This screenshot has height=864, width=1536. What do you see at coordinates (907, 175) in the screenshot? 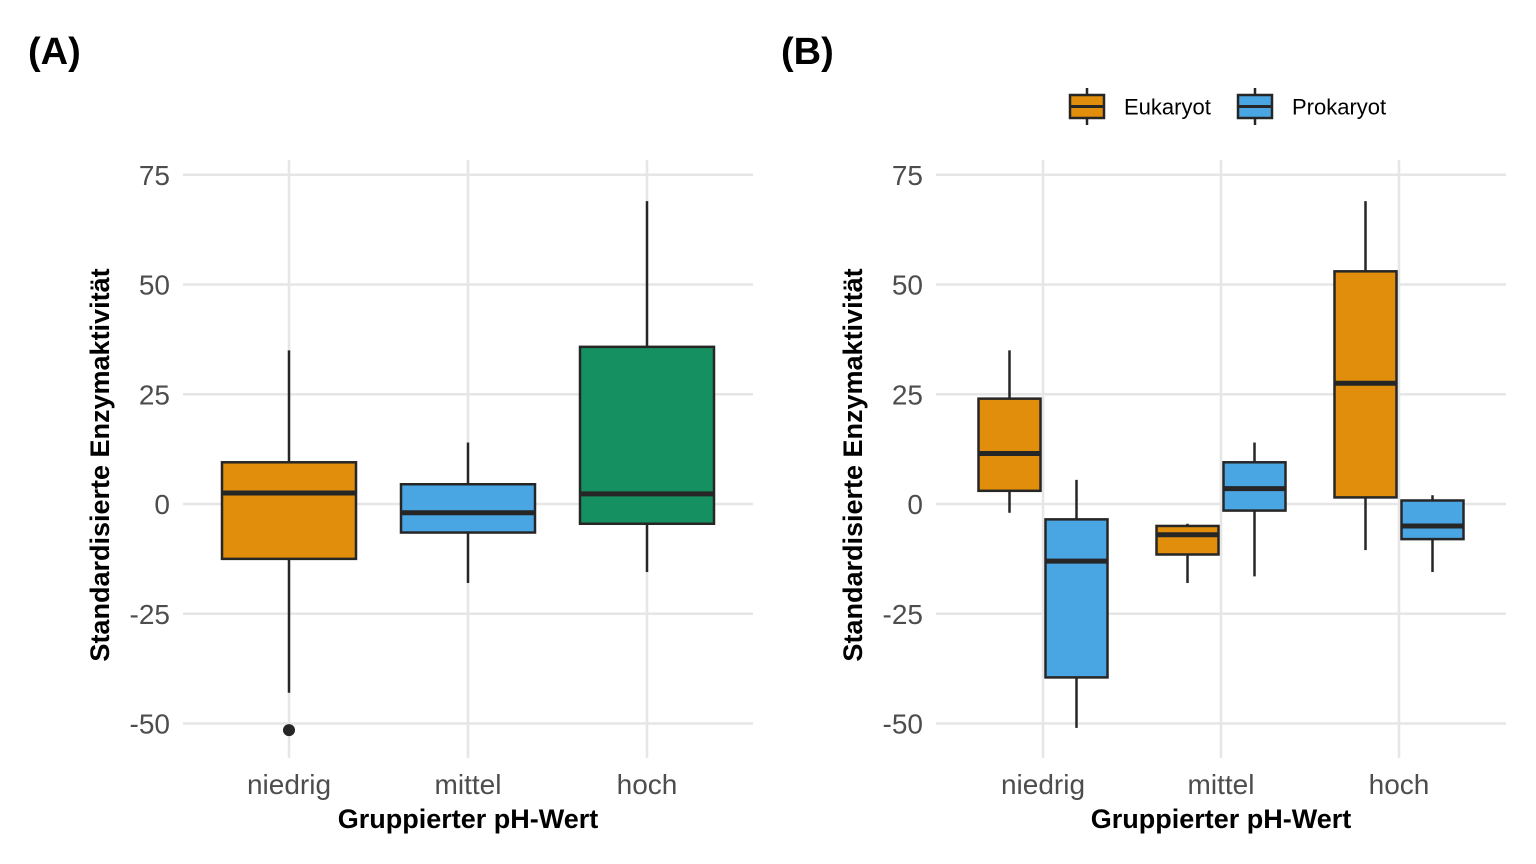
I see `panel-b-y-tick-label: 75` at bounding box center [907, 175].